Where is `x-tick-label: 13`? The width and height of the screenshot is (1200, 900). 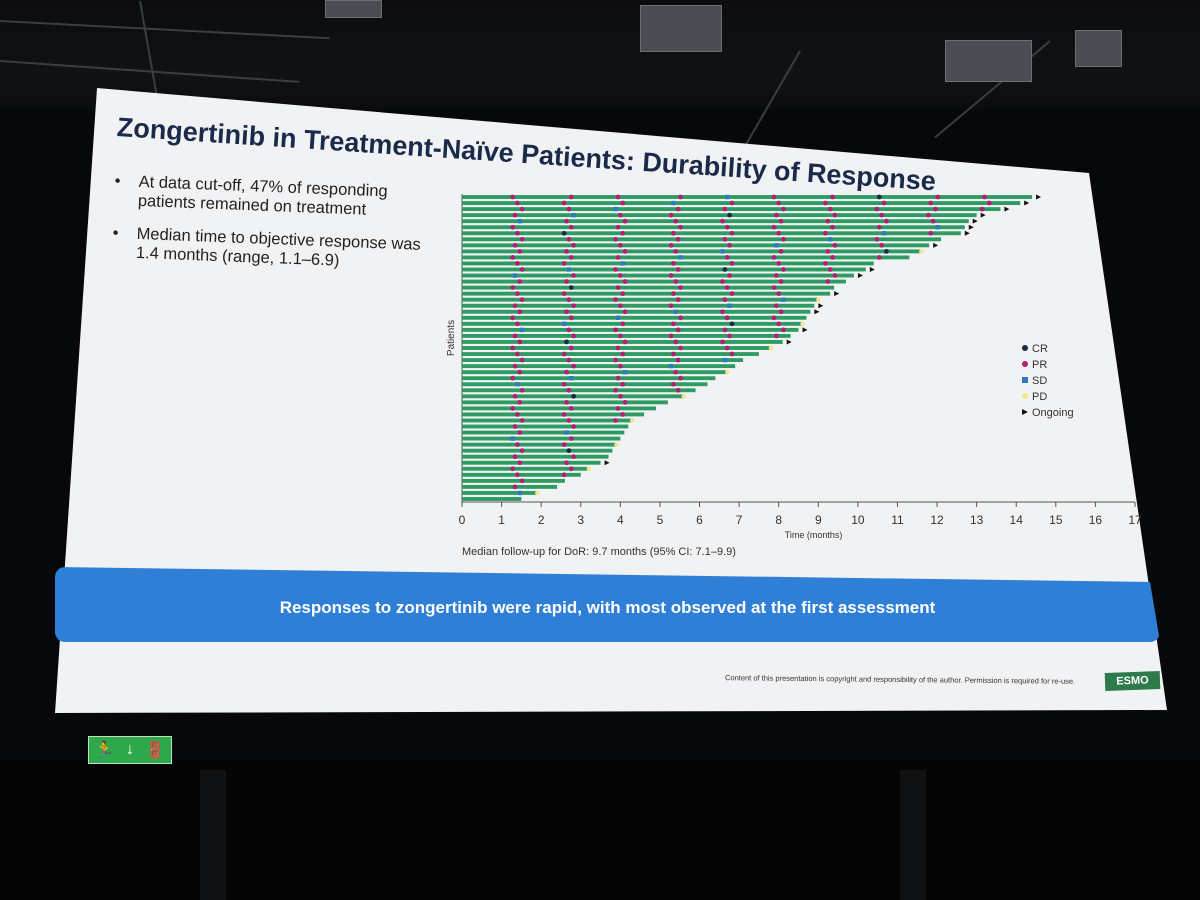
x-tick-label: 13 is located at coordinates (977, 520).